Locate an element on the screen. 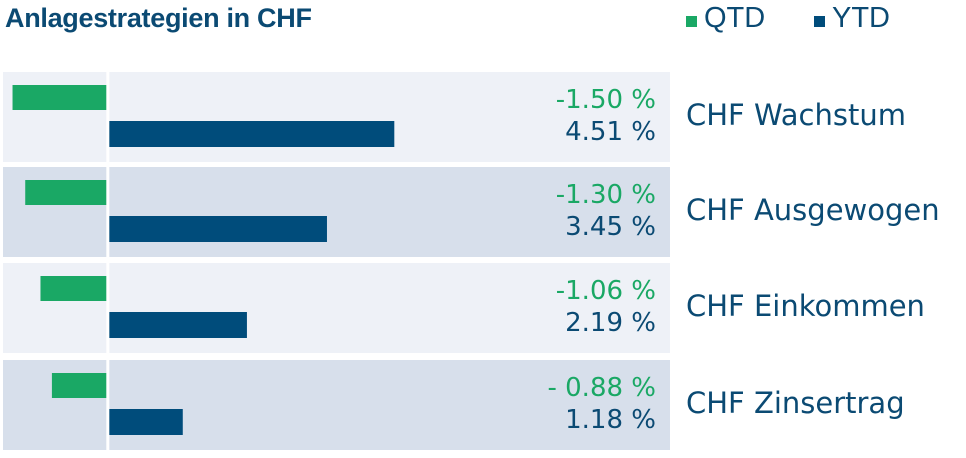 This screenshot has width=966, height=458. data-label-ytd: 4.51 % is located at coordinates (610, 132).